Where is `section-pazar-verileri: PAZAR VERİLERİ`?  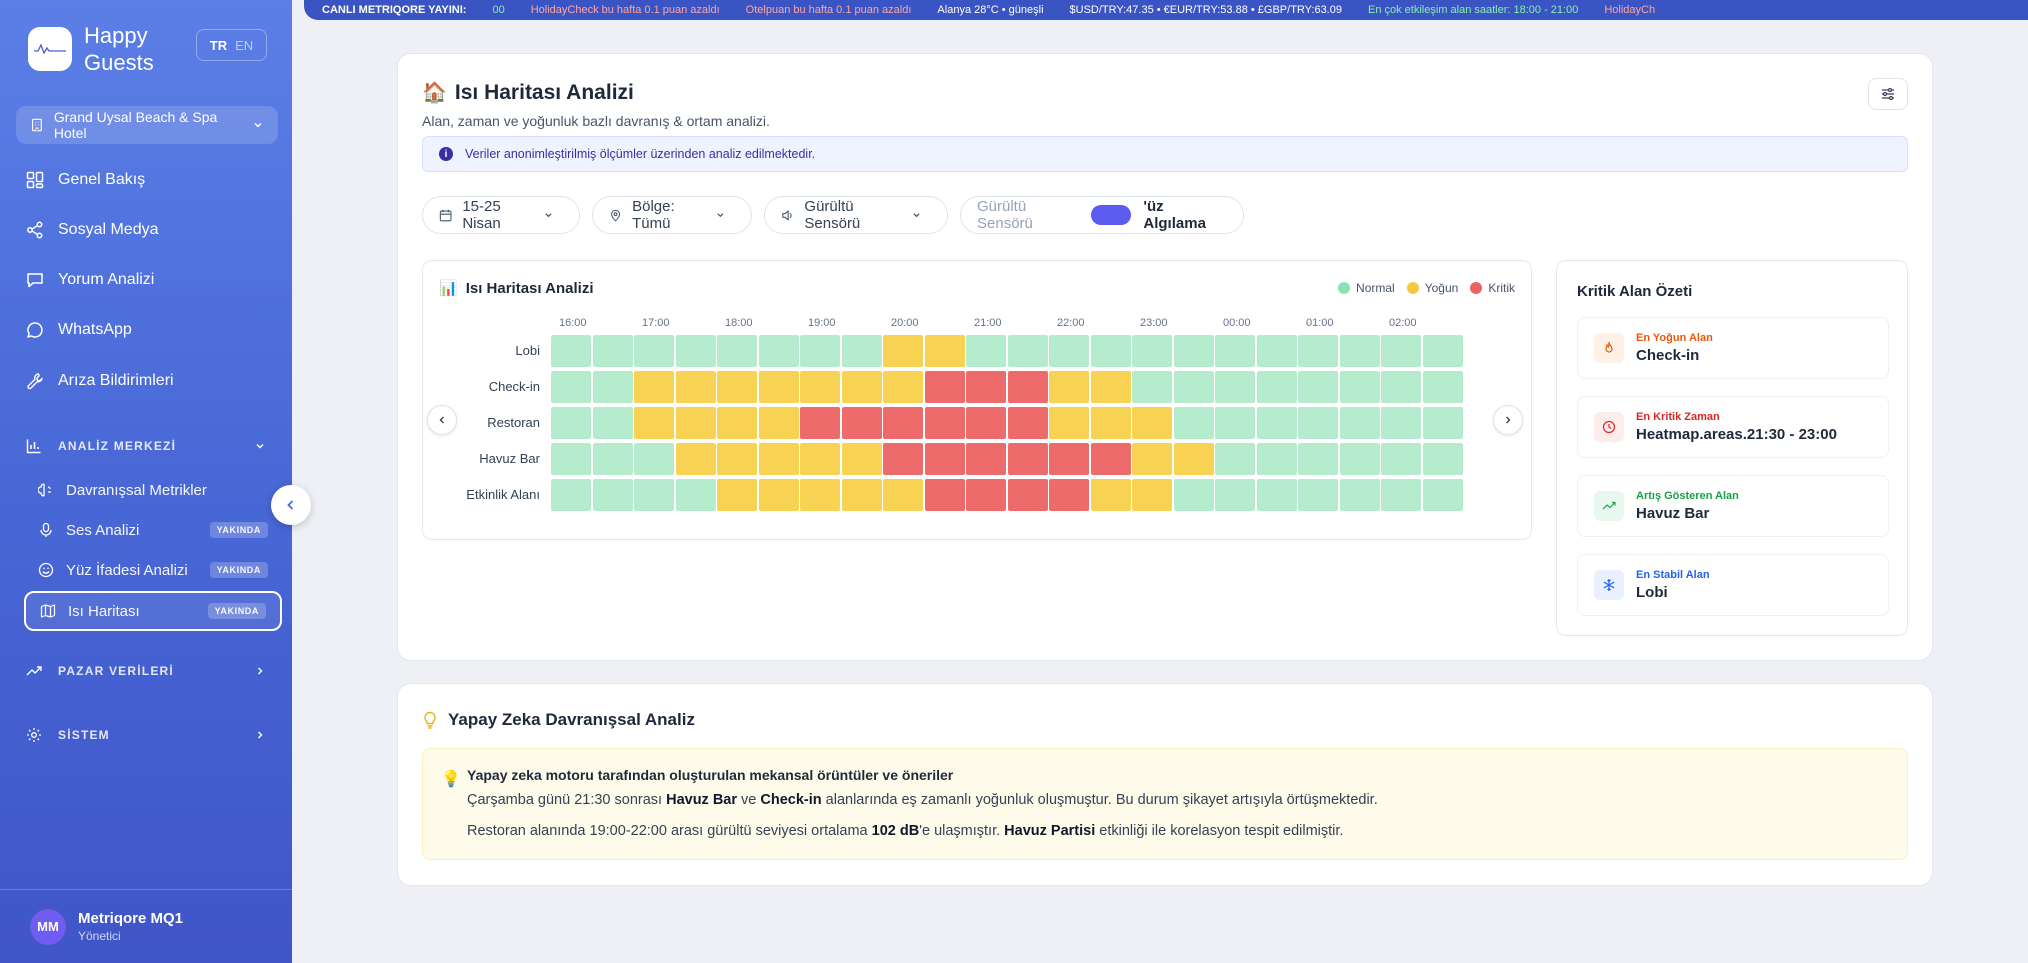 section-pazar-verileri: PAZAR VERİLERİ is located at coordinates (146, 671).